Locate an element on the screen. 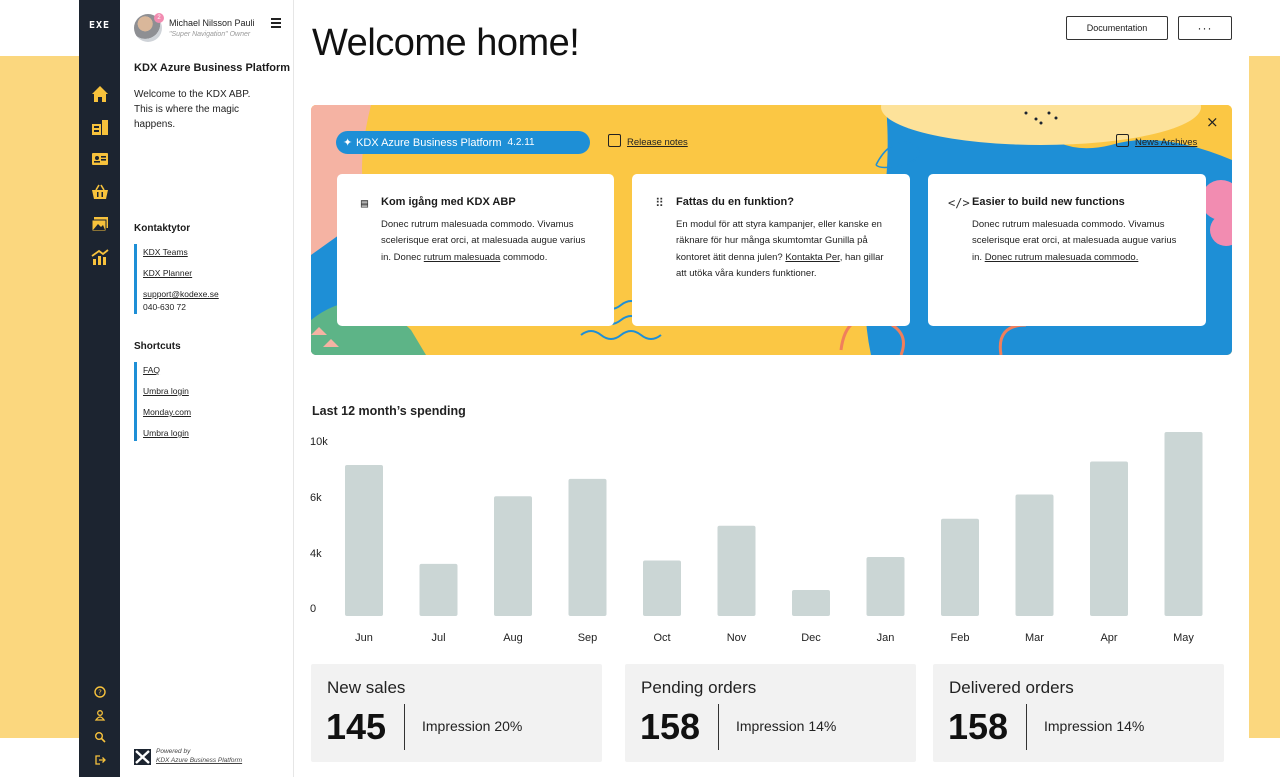 The image size is (1280, 777). powered-by: Powered by KDX Azure Business Platform is located at coordinates (209, 758).